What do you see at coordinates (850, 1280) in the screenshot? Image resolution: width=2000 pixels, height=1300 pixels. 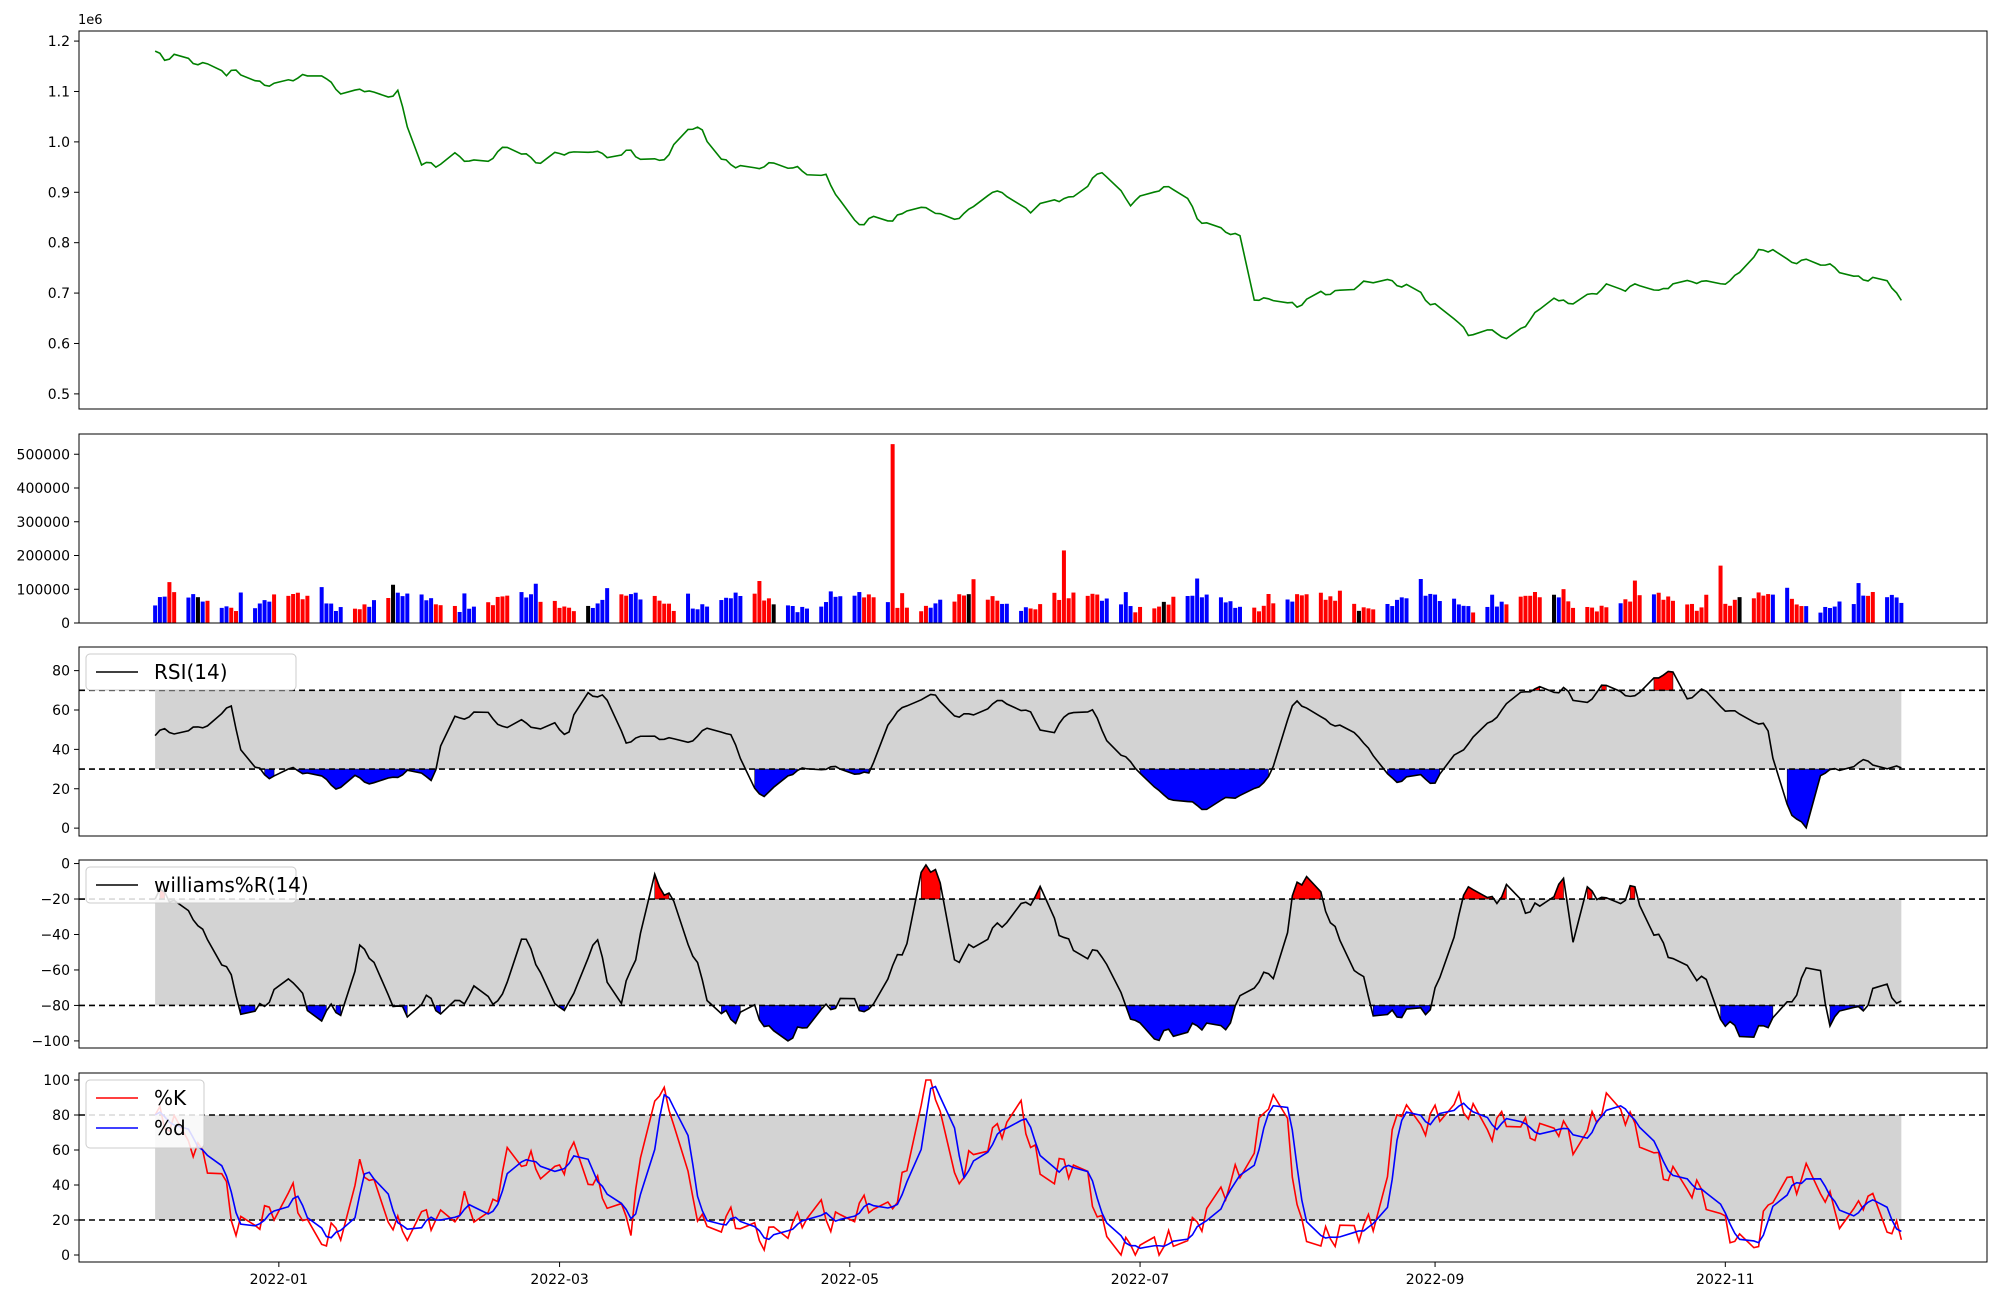 I see `x-tick-label: 2022-05` at bounding box center [850, 1280].